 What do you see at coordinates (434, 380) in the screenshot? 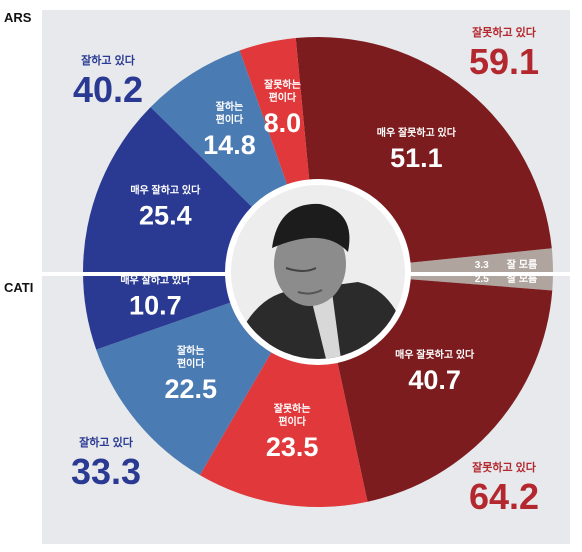
I see `slice-value-cati-very-bad: 40.7` at bounding box center [434, 380].